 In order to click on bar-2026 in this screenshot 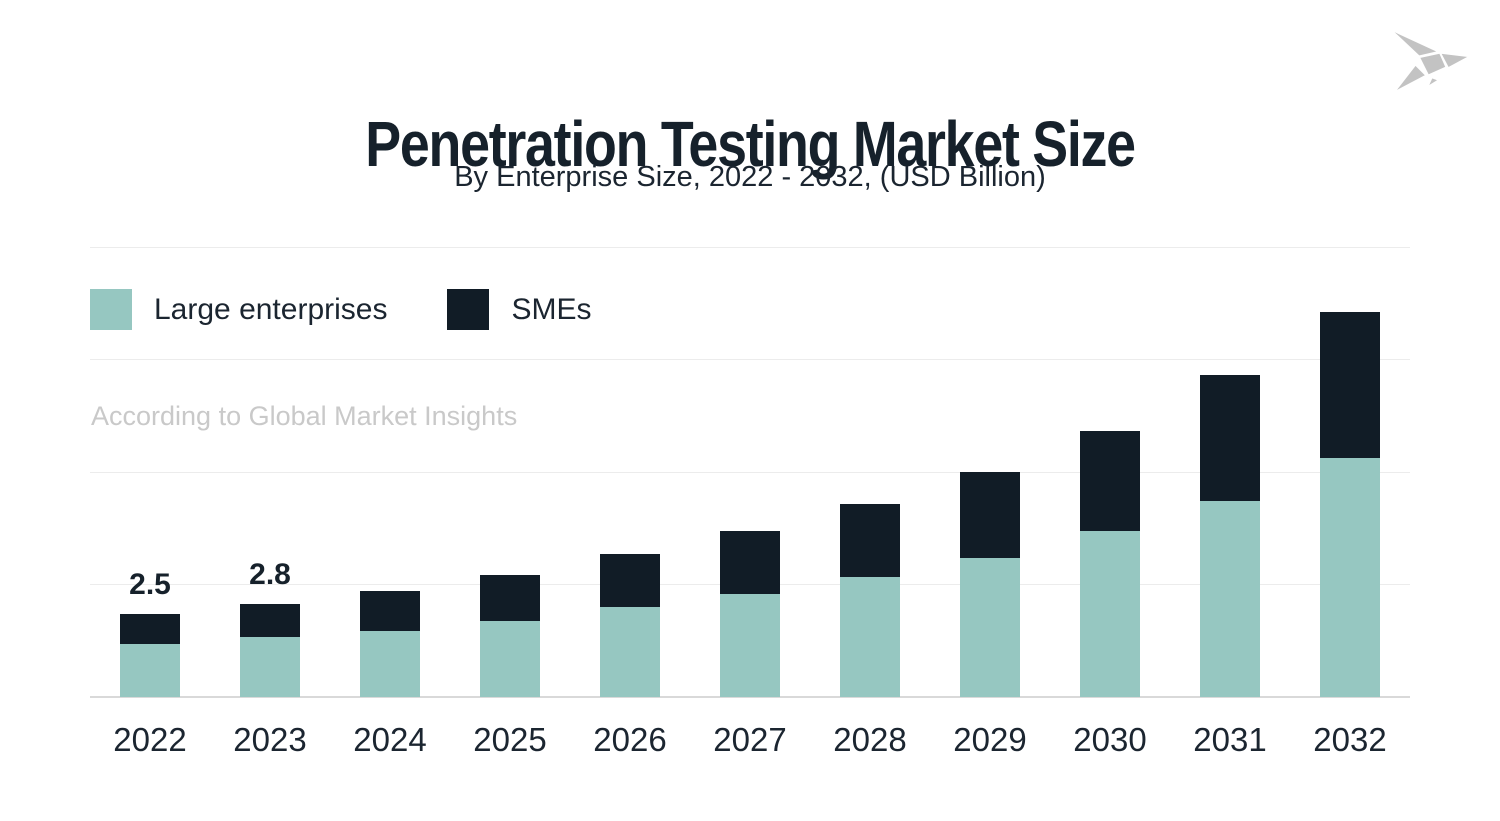, I will do `click(630, 625)`.